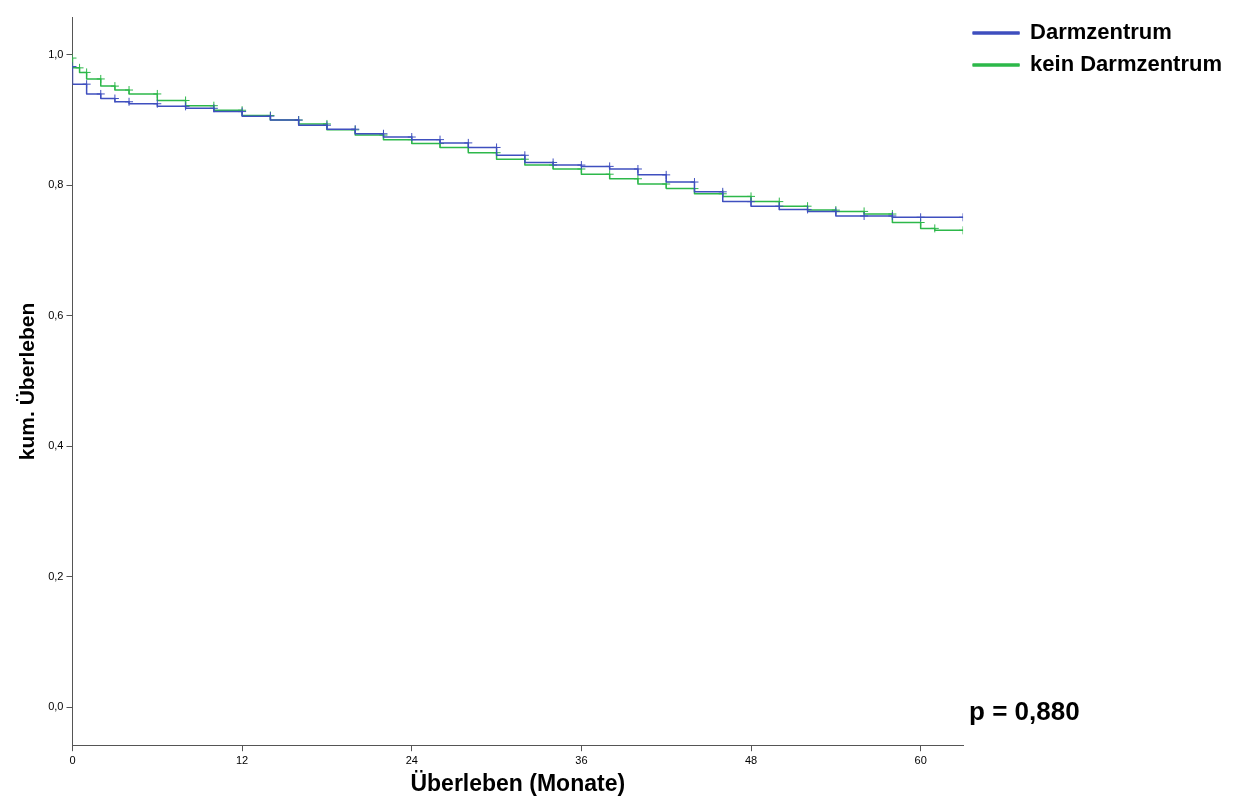 The image size is (1250, 810). Describe the element at coordinates (1101, 32) in the screenshot. I see `legend-label: Darmzentrum` at that location.